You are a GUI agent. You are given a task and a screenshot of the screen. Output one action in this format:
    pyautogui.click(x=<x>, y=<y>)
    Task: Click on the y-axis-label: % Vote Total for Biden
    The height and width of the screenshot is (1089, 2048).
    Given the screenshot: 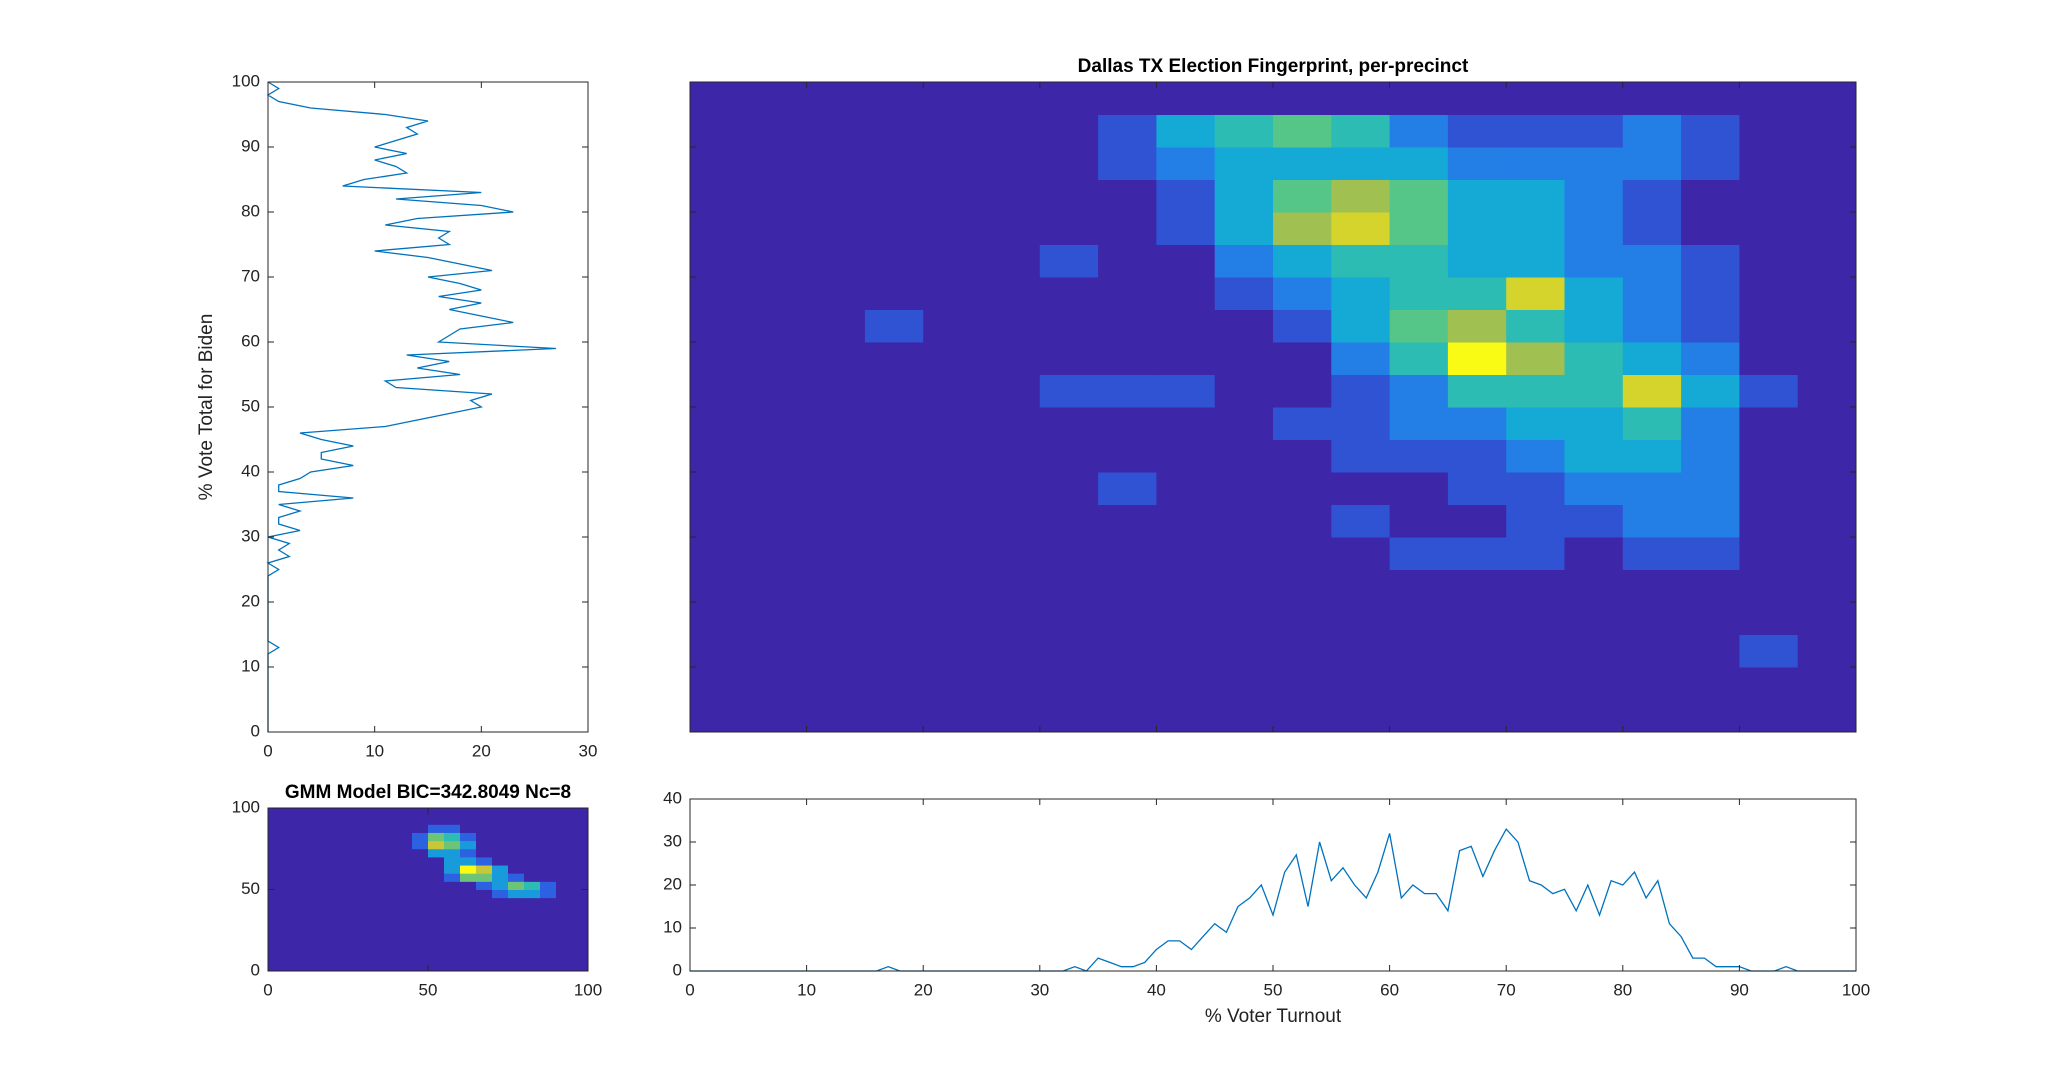 What is the action you would take?
    pyautogui.click(x=206, y=407)
    